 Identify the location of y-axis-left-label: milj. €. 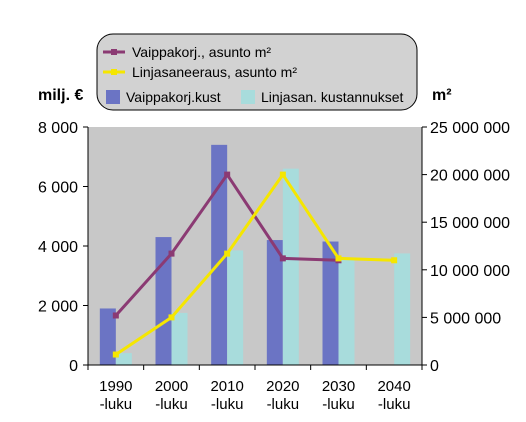
(60, 95).